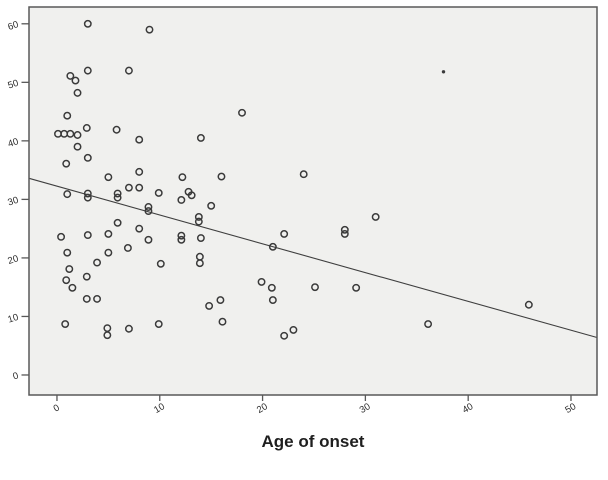 This screenshot has width=608, height=480. Describe the element at coordinates (12, 202) in the screenshot. I see `y-tick-label: 30` at that location.